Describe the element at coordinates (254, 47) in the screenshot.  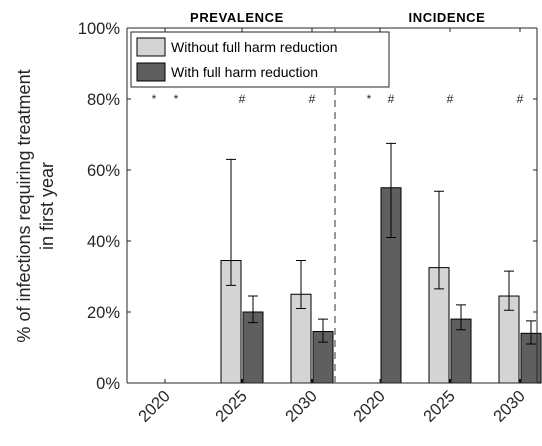
I see `legend-label: Without full harm reduction` at that location.